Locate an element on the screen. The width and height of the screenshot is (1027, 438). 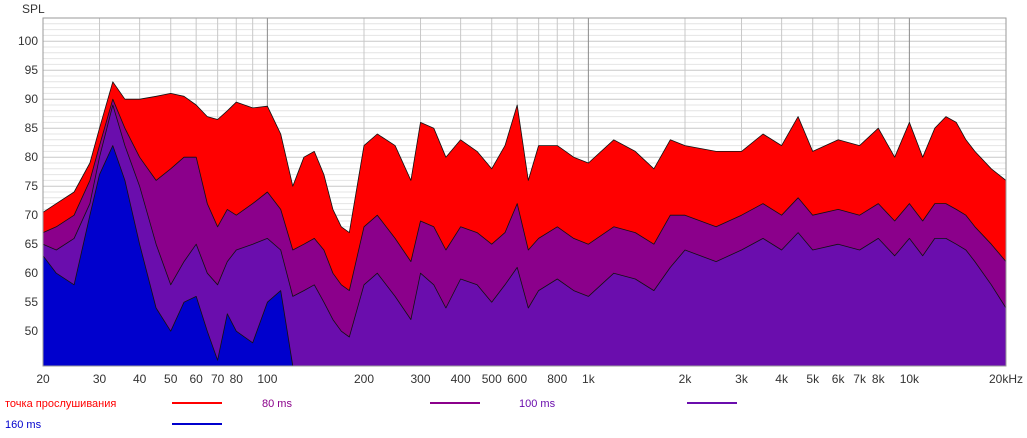
x-tick-label: 10k is located at coordinates (910, 379).